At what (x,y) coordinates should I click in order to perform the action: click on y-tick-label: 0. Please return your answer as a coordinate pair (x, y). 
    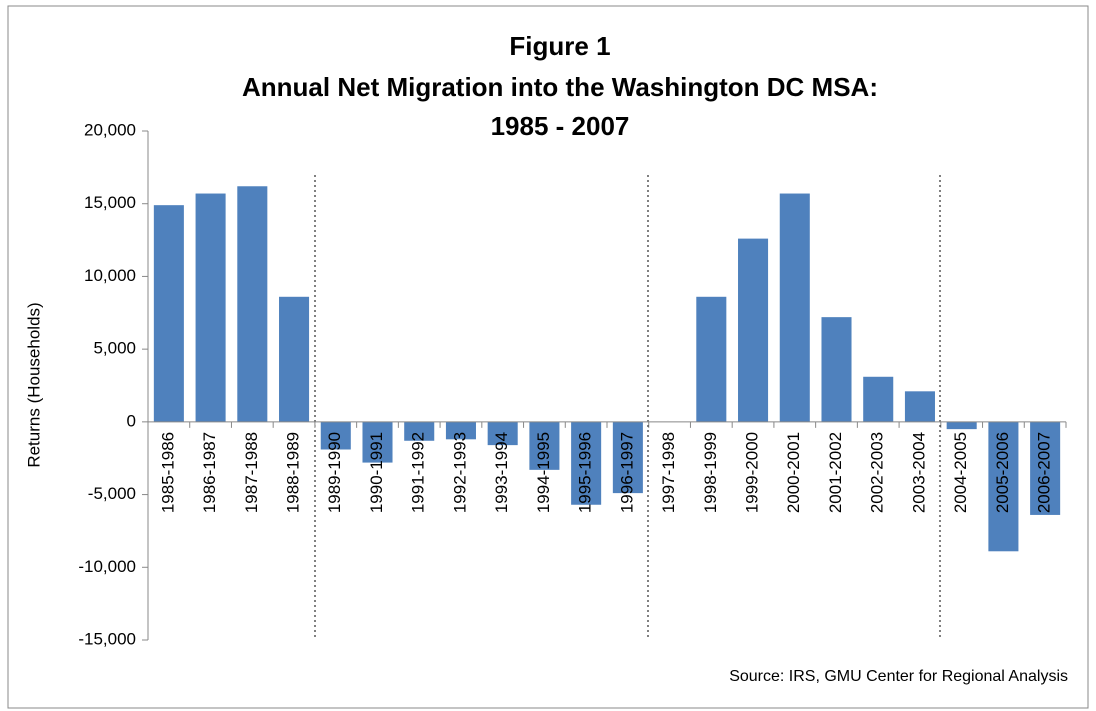
    Looking at the image, I should click on (131, 420).